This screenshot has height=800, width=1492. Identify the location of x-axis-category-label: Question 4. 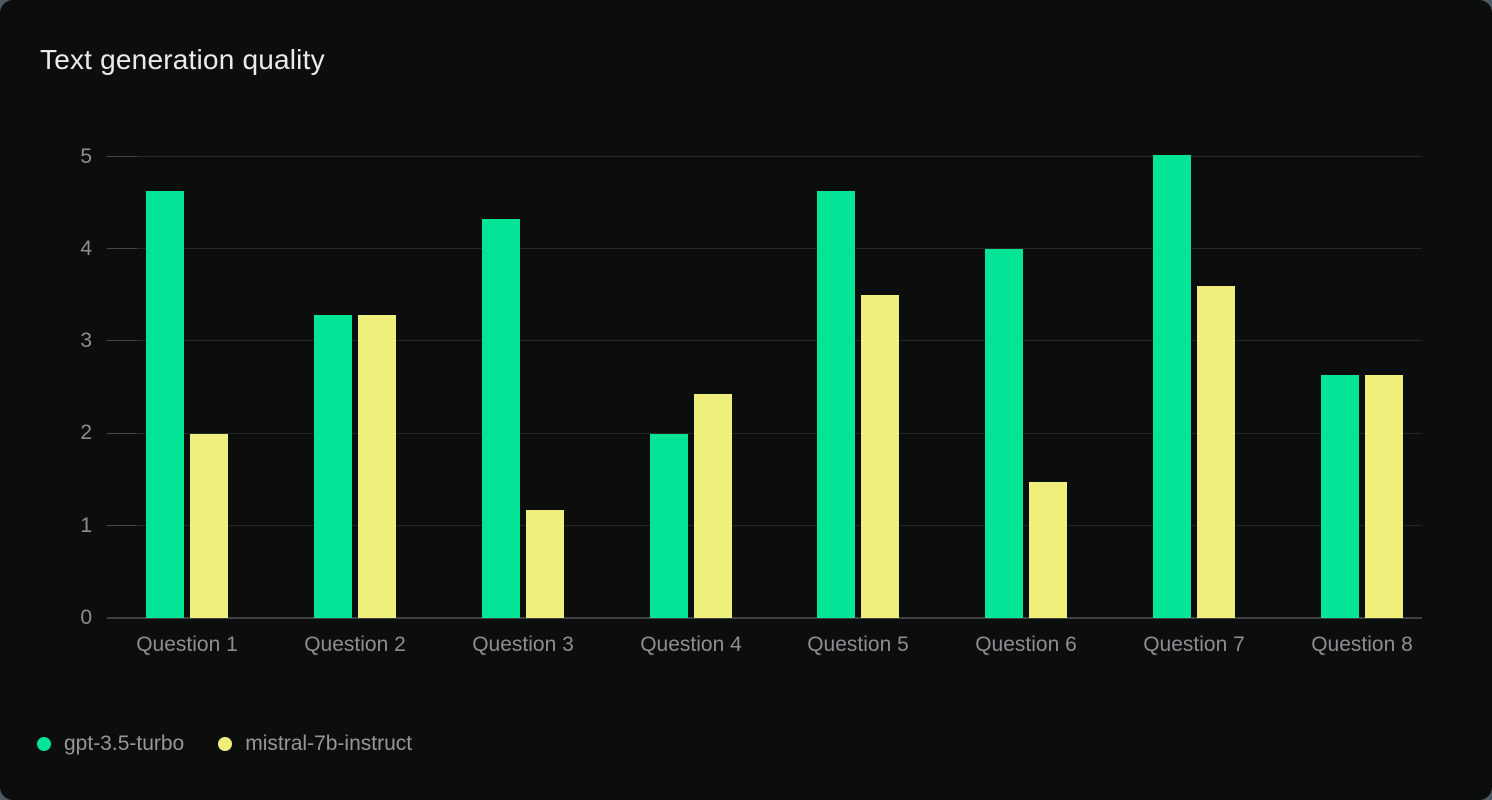
(691, 644).